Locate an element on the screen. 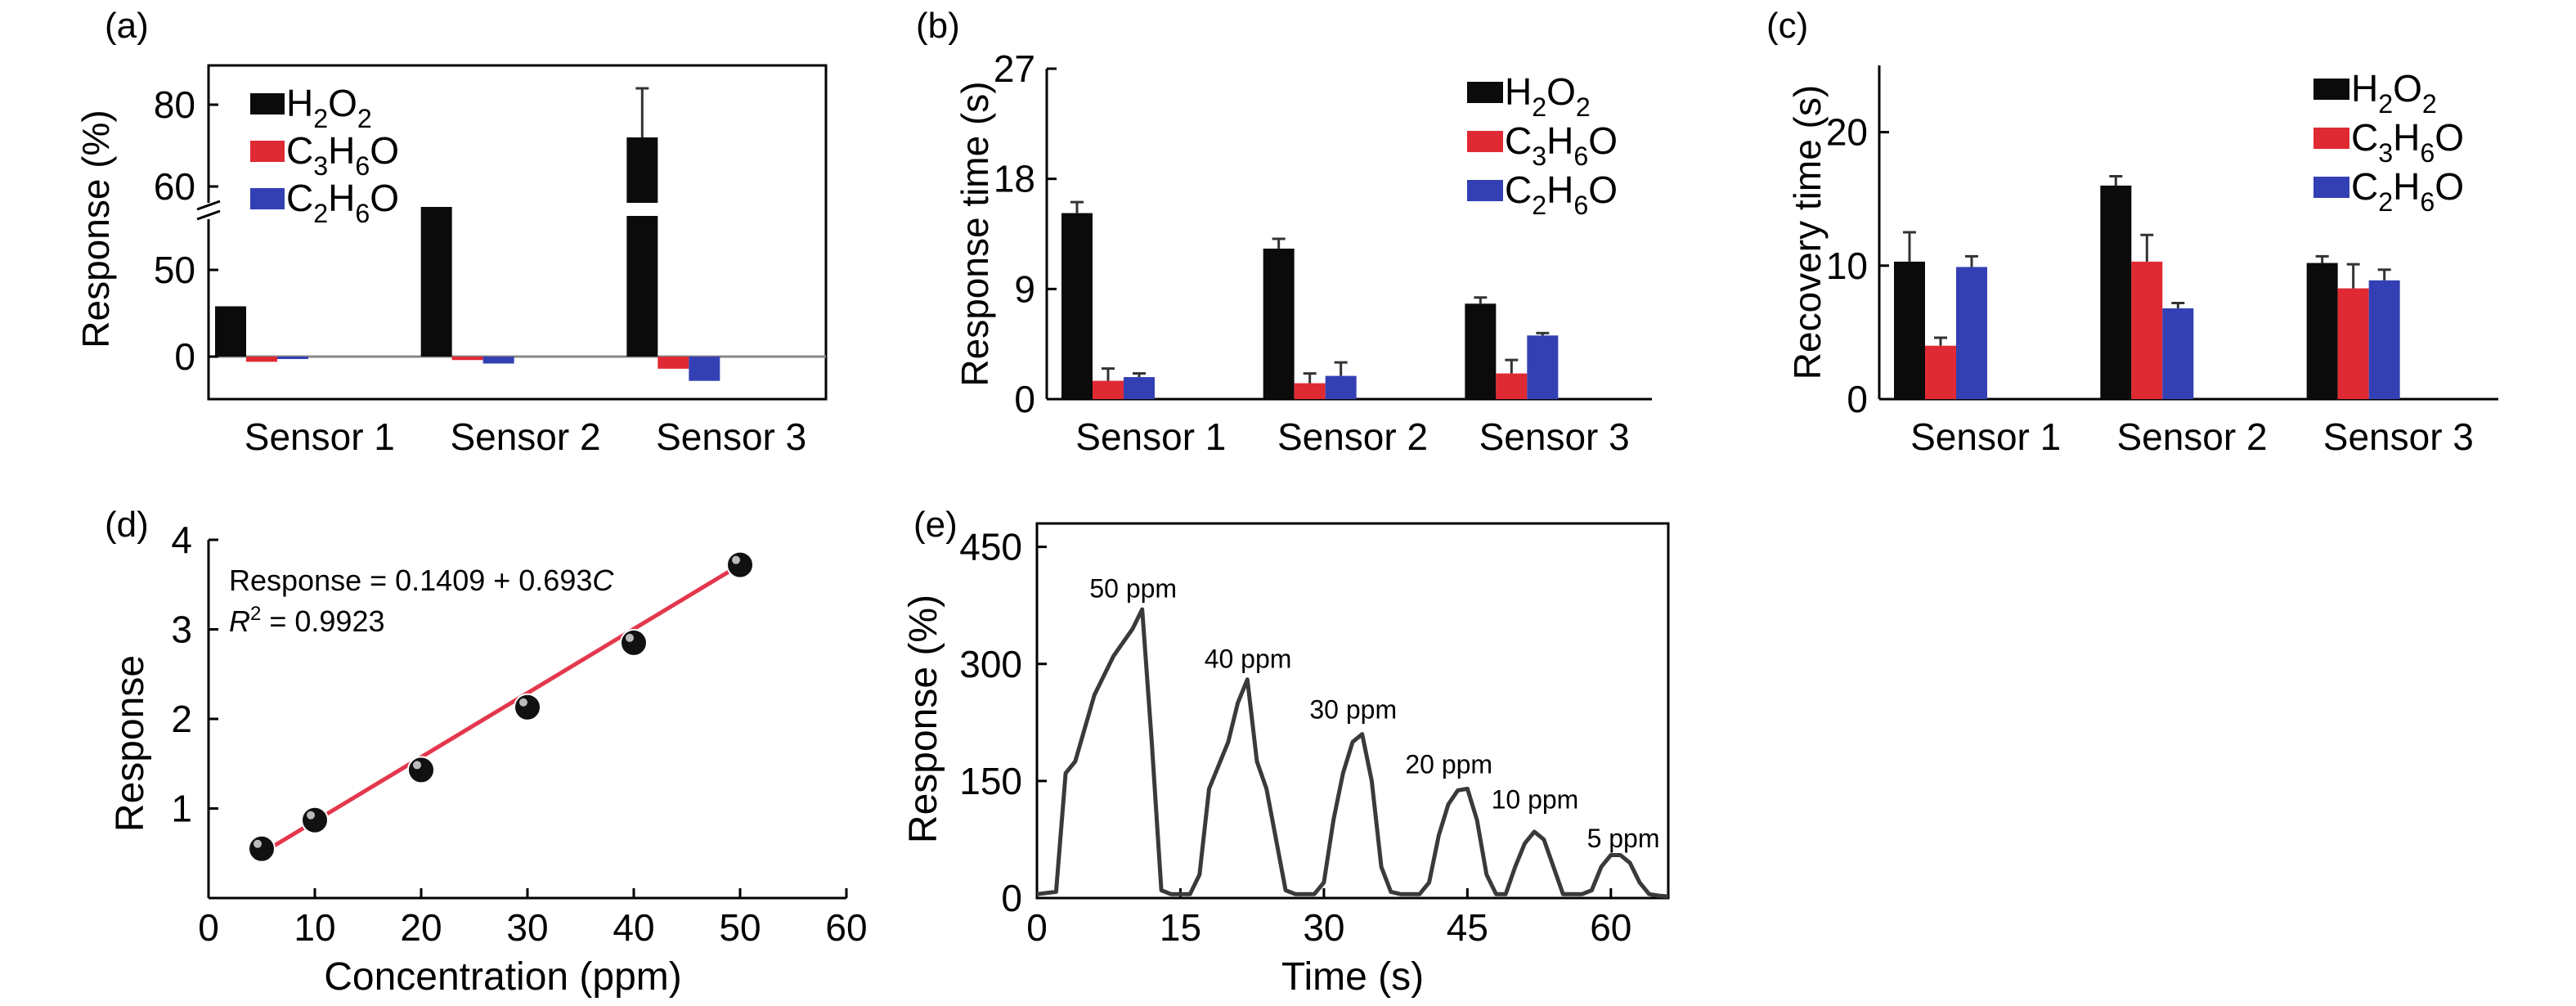 This screenshot has height=1006, width=2576. y-tick-label: 50 is located at coordinates (174, 270).